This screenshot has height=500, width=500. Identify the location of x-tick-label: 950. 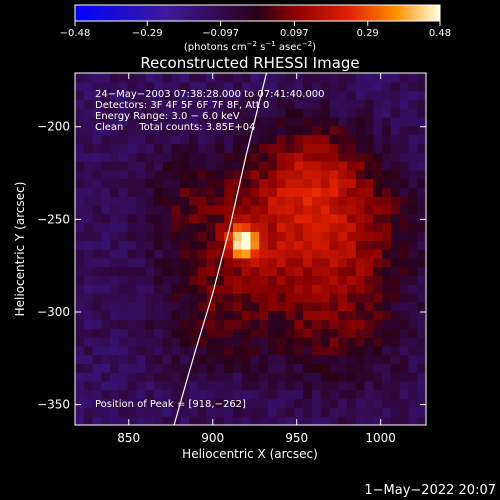
(296, 438).